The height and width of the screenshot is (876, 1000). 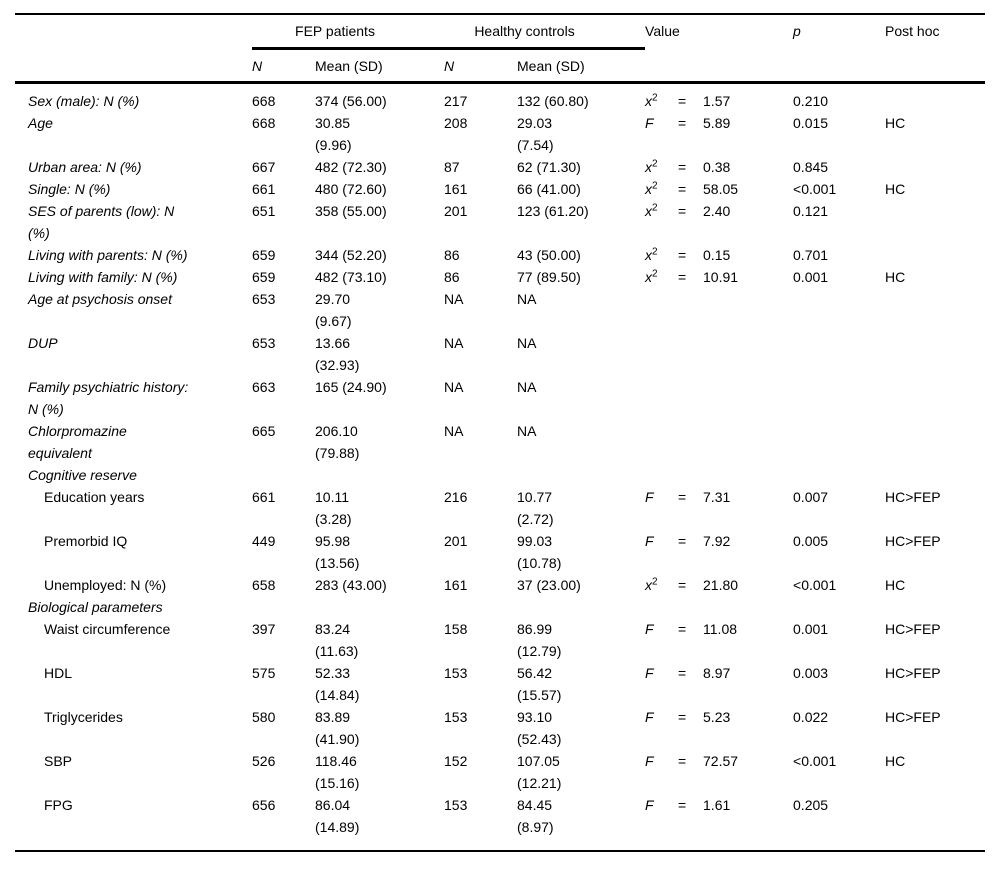 I want to click on p-value: 0.022, so click(x=811, y=717).